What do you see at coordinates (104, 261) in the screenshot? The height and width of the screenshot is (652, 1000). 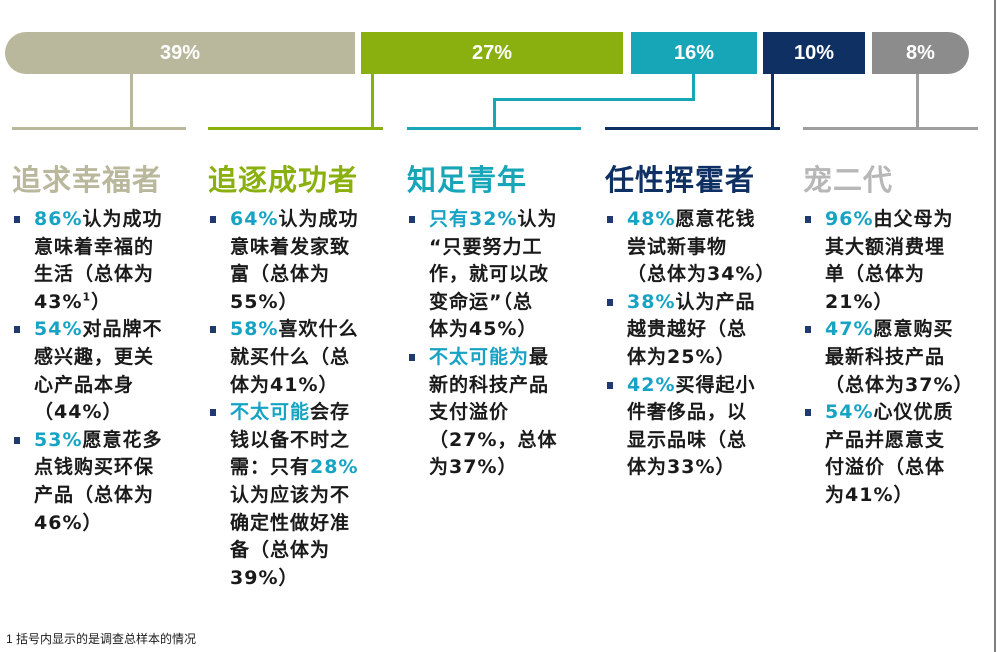 I see `list-item: 86%认为成功 意味着幸福的 生活（总体为 43%1）` at bounding box center [104, 261].